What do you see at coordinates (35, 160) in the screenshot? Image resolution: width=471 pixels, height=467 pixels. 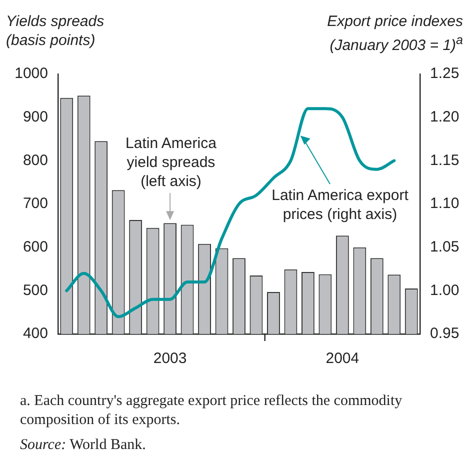 I see `y-tick-label: 800` at bounding box center [35, 160].